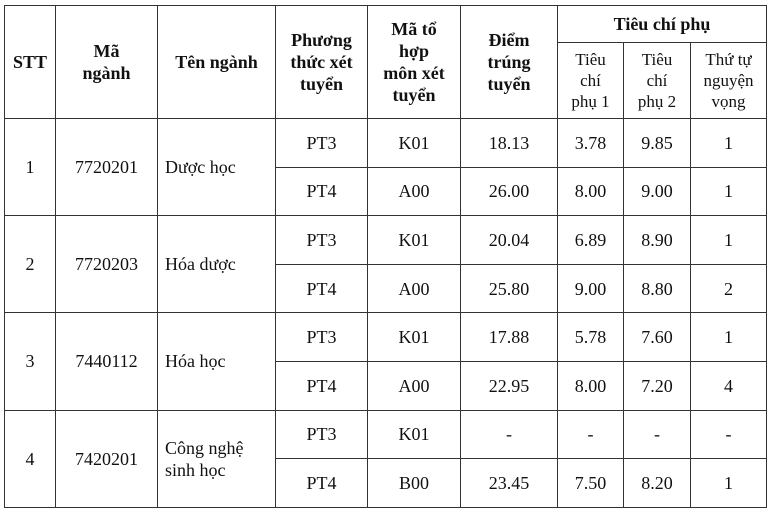 This screenshot has height=511, width=771. Describe the element at coordinates (106, 361) in the screenshot. I see `ma-nganh-cell: 7440112` at that location.